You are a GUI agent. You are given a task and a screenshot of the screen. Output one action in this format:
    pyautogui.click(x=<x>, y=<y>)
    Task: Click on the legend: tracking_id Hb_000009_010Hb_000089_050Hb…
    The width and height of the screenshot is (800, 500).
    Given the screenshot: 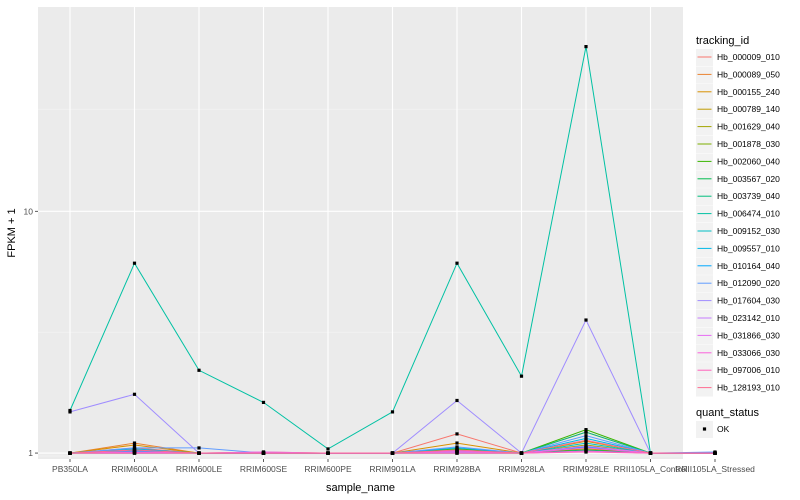 What is the action you would take?
    pyautogui.click(x=738, y=236)
    